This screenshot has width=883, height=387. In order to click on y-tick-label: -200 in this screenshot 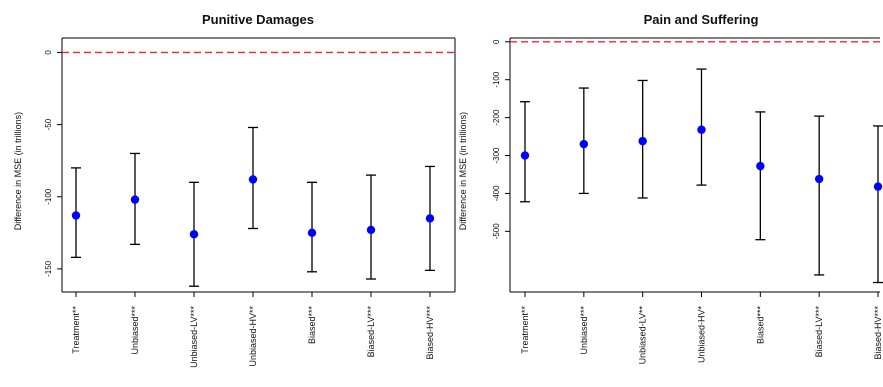, I will do `click(496, 117)`.